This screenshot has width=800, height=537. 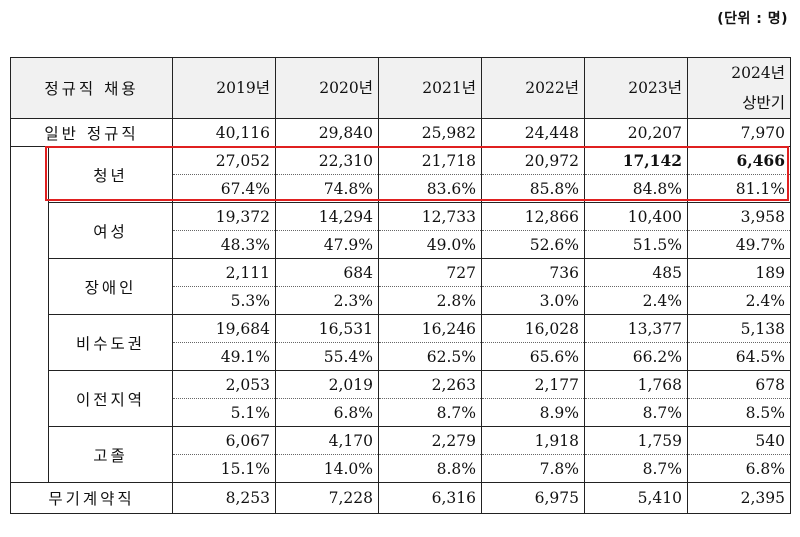 What do you see at coordinates (224, 88) in the screenshot?
I see `year-header: 2019년` at bounding box center [224, 88].